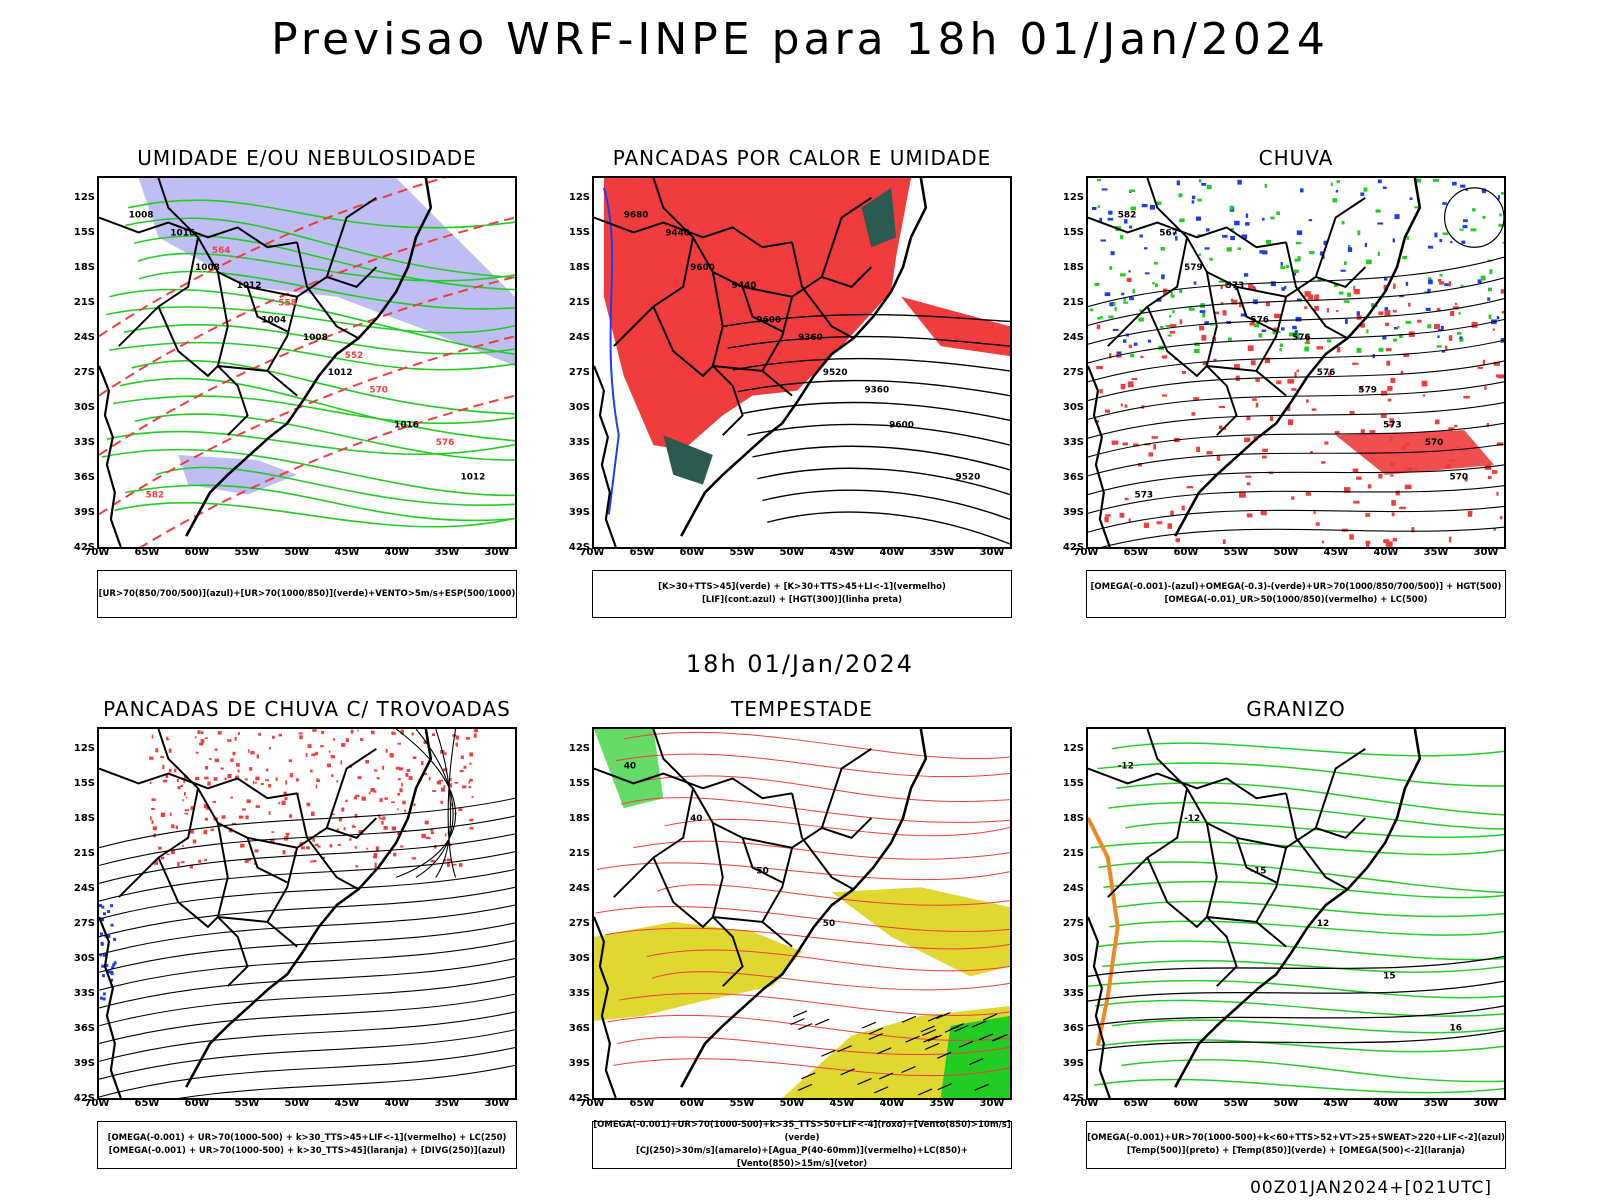 Image resolution: width=1600 pixels, height=1200 pixels. What do you see at coordinates (249, 286) in the screenshot?
I see `contour-label: 1012` at bounding box center [249, 286].